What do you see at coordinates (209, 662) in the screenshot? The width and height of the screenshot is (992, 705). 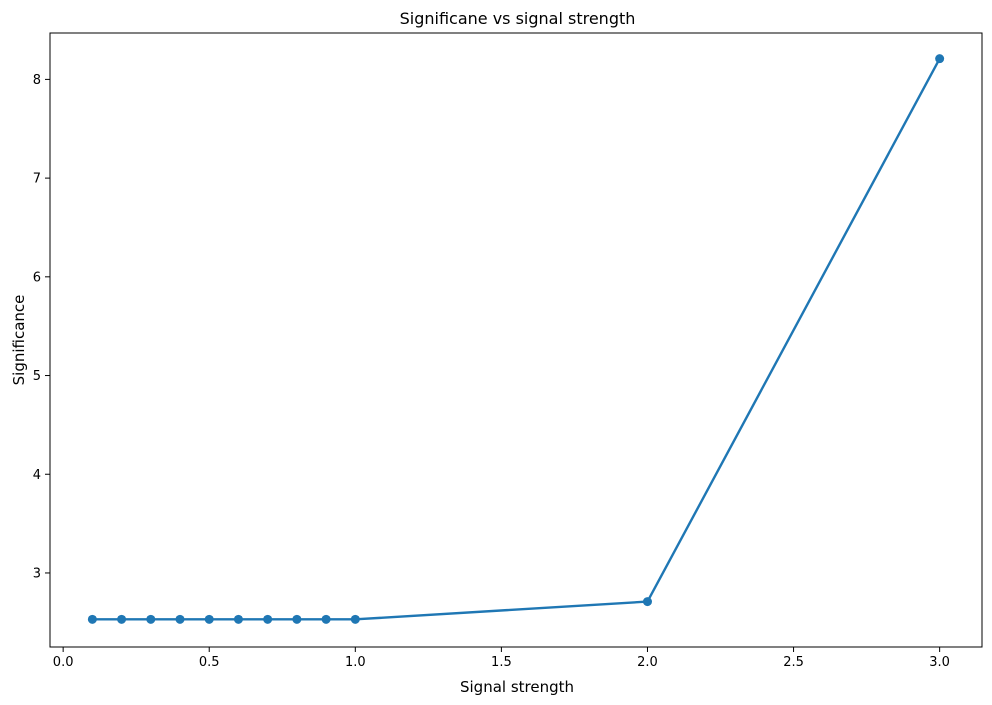 I see `x-tick-label: 0.5` at bounding box center [209, 662].